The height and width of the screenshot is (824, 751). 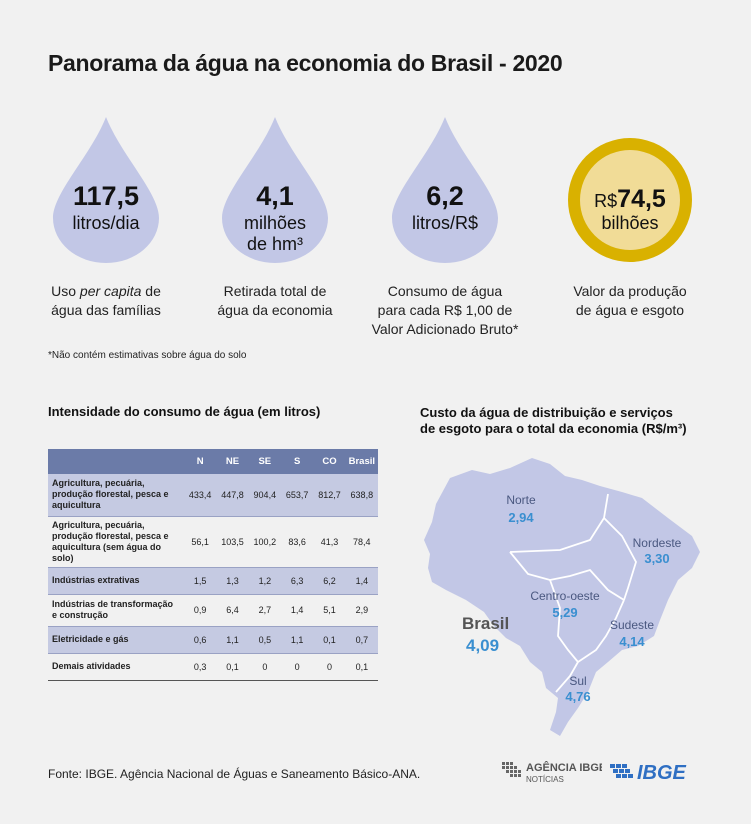 I want to click on region-label-sul: Sul, so click(x=578, y=681).